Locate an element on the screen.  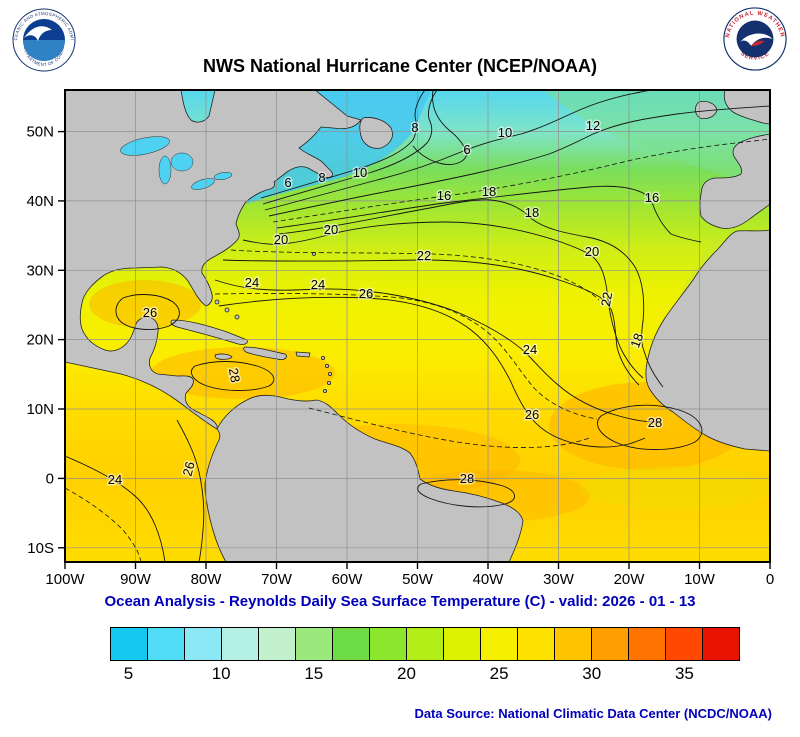
x-axis-tick-label: 50W is located at coordinates (418, 579).